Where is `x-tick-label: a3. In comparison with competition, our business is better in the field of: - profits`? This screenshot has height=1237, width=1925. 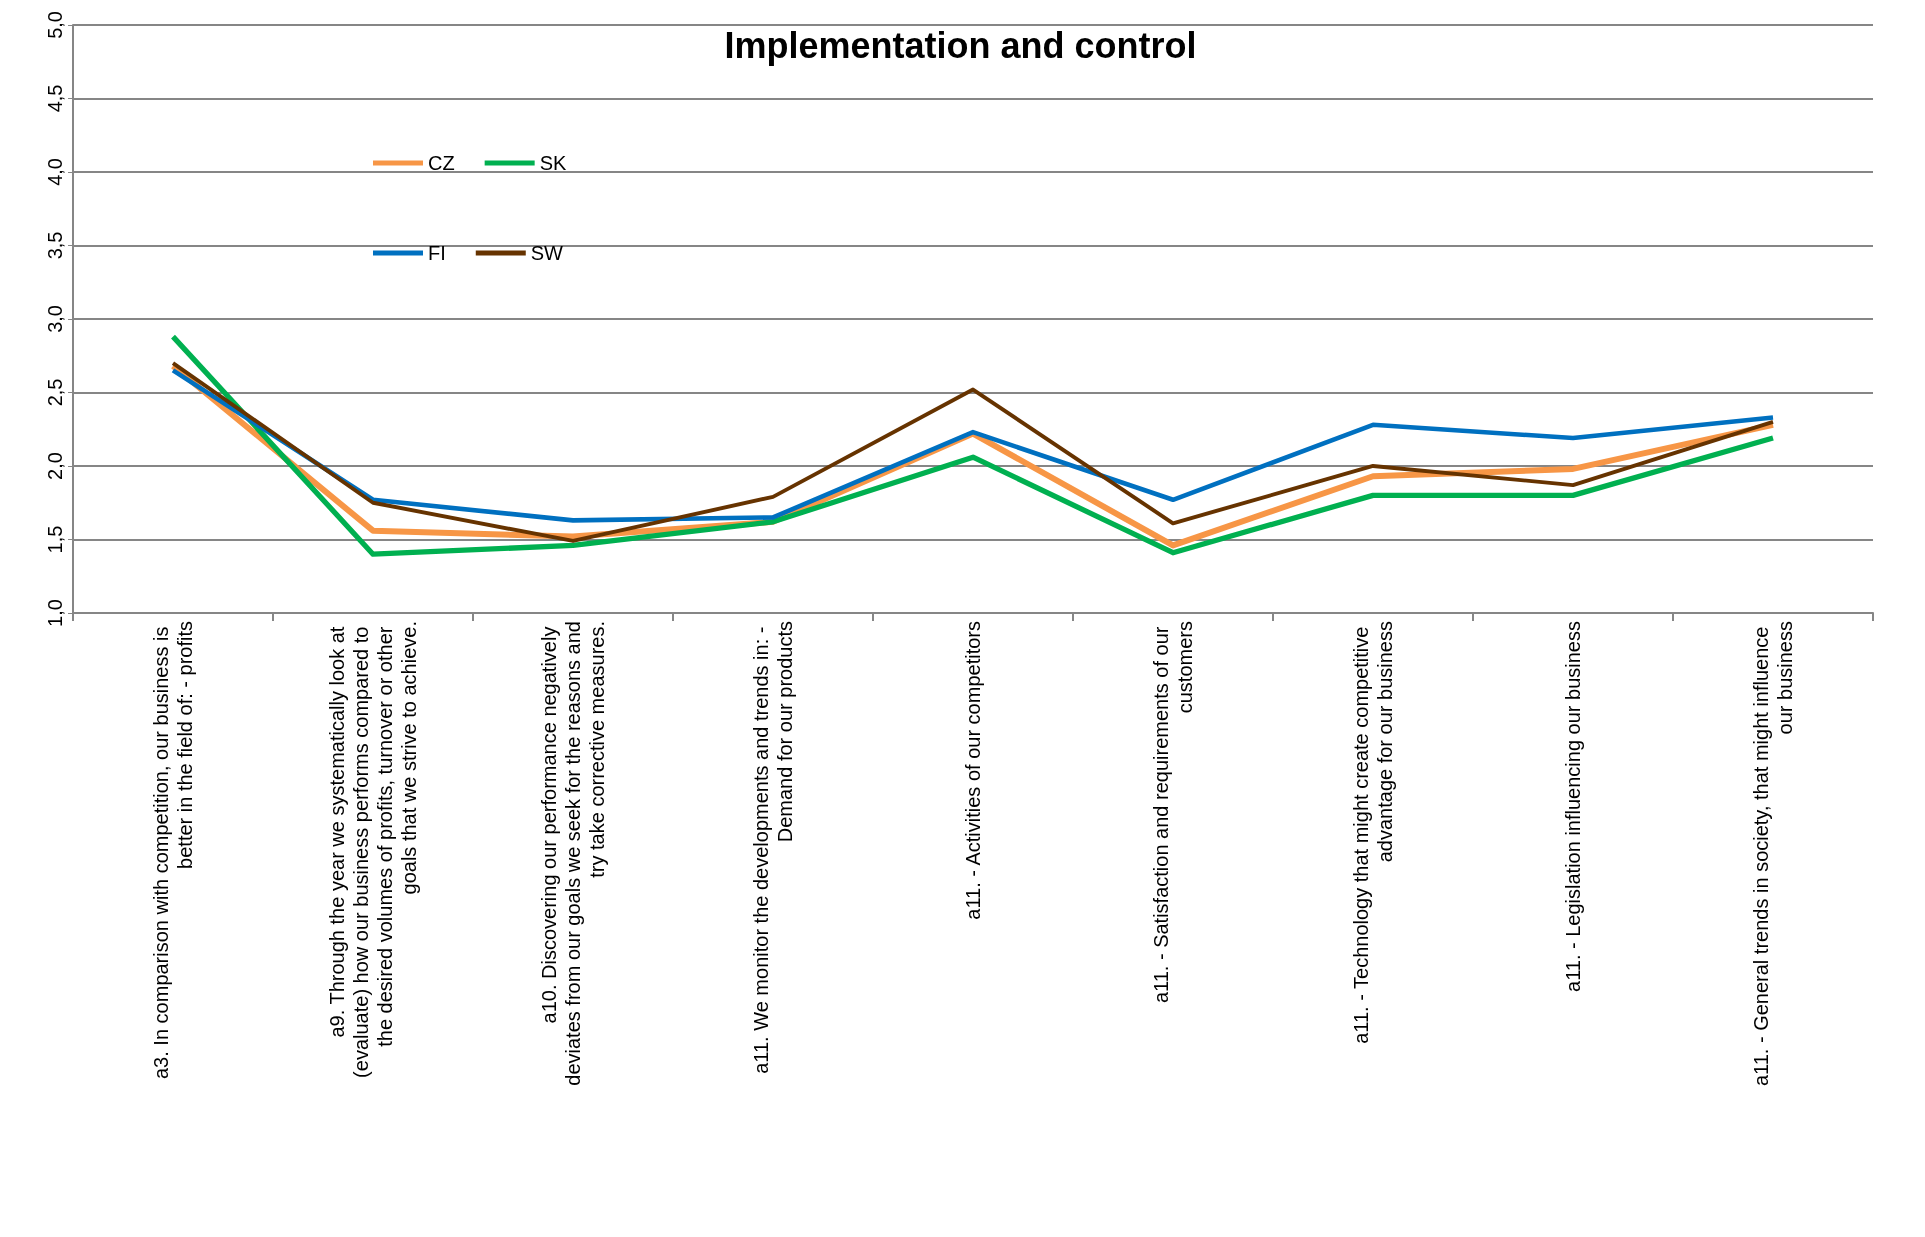
x-tick-label: a3. In comparison with competition, our business is better in the field of: - profits is located at coordinates (173, 850).